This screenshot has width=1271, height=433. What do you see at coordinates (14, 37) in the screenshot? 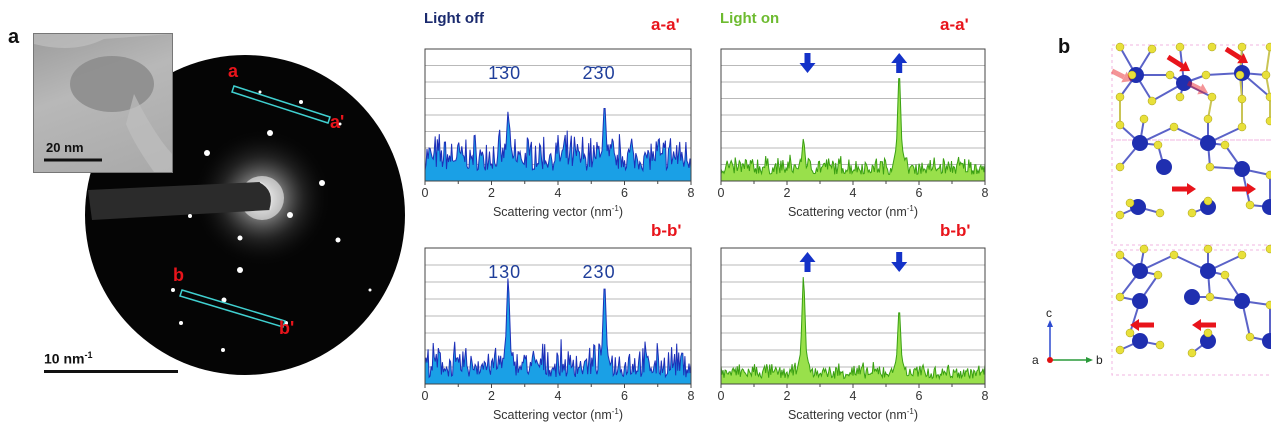
I see `panel-a-label: a` at bounding box center [14, 37].